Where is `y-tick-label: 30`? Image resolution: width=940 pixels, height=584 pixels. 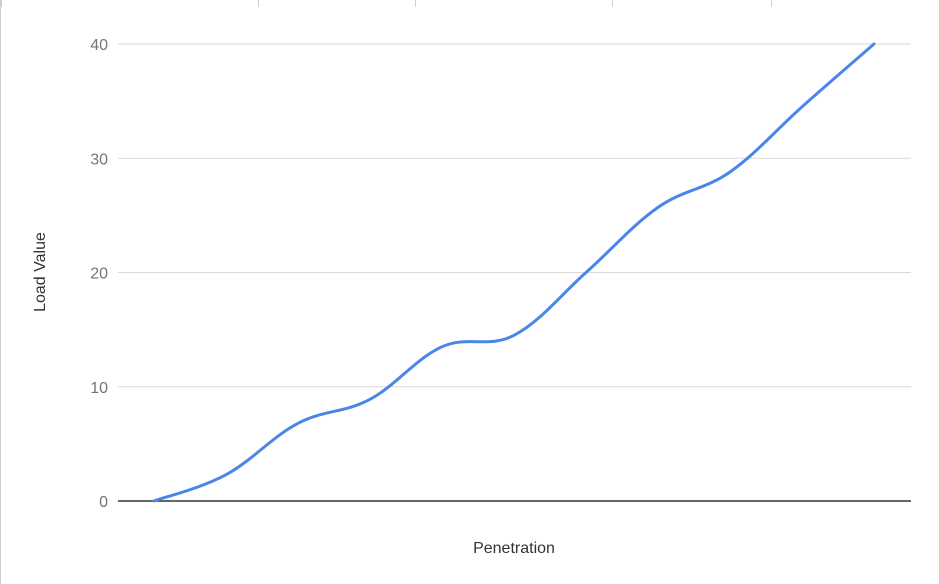
y-tick-label: 30 is located at coordinates (99, 159).